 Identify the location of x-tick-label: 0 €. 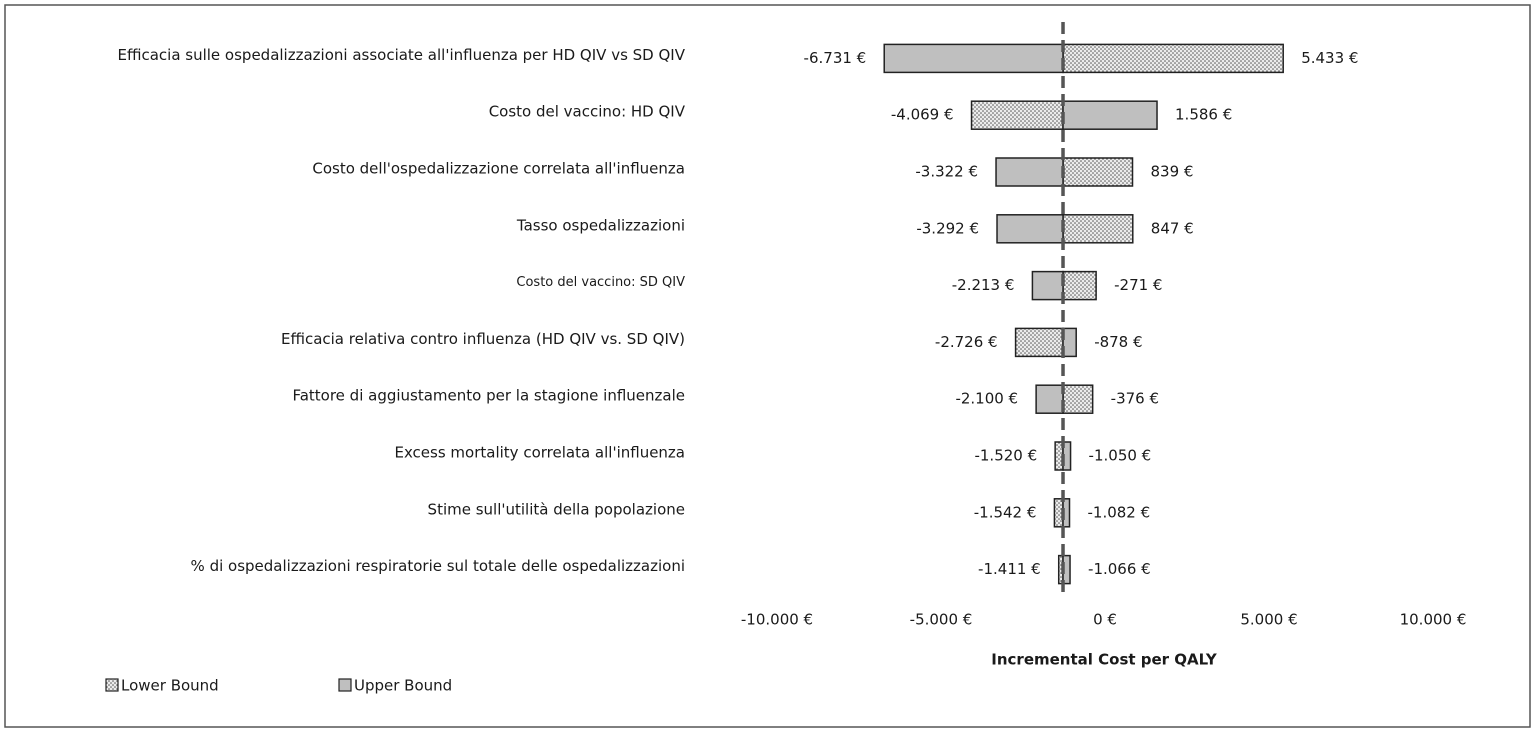
(1105, 620).